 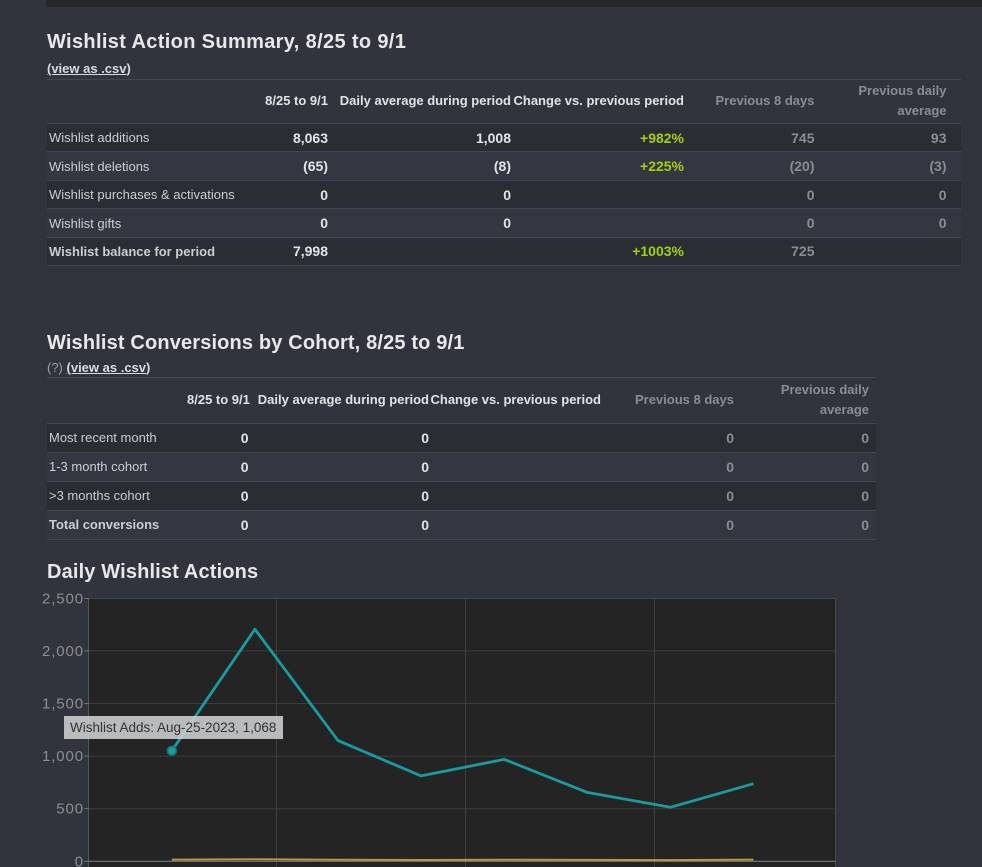 I want to click on svg-text: 2,000, so click(x=63, y=651).